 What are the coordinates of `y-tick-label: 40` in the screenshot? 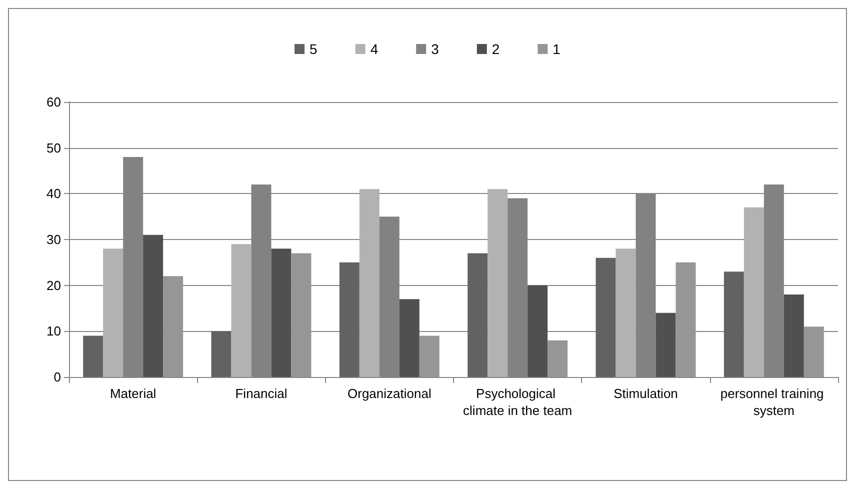 It's located at (53, 194).